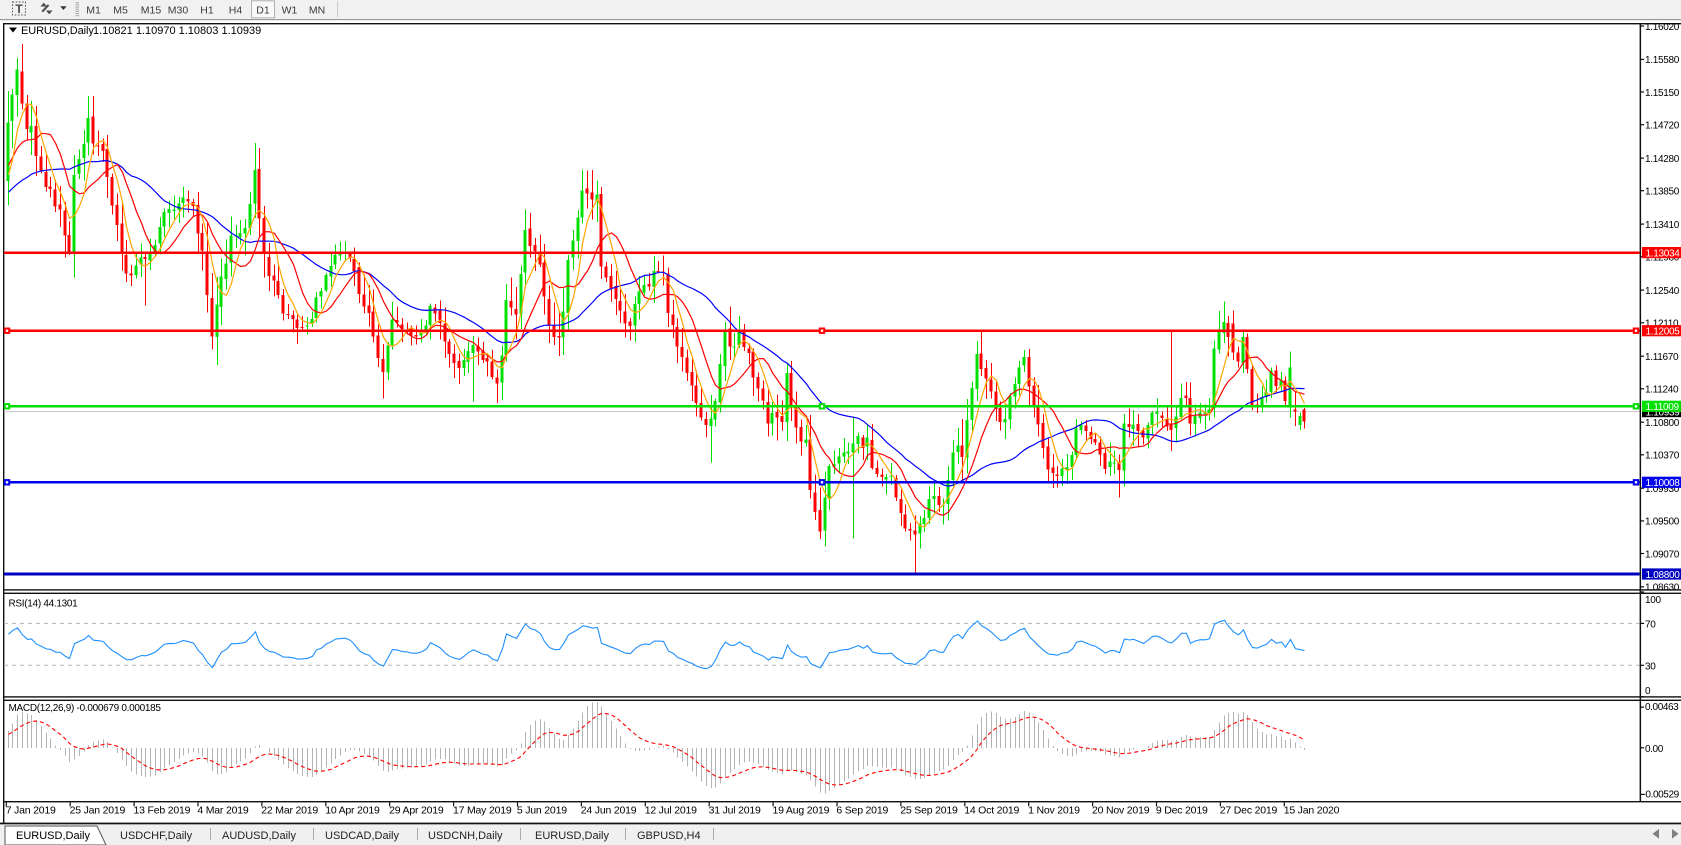 The height and width of the screenshot is (845, 1681). I want to click on svg-text:1.10821 1.10970 1.10803 1.1093: 1.10821 1.10970 1.10803 1.10939, so click(177, 31).